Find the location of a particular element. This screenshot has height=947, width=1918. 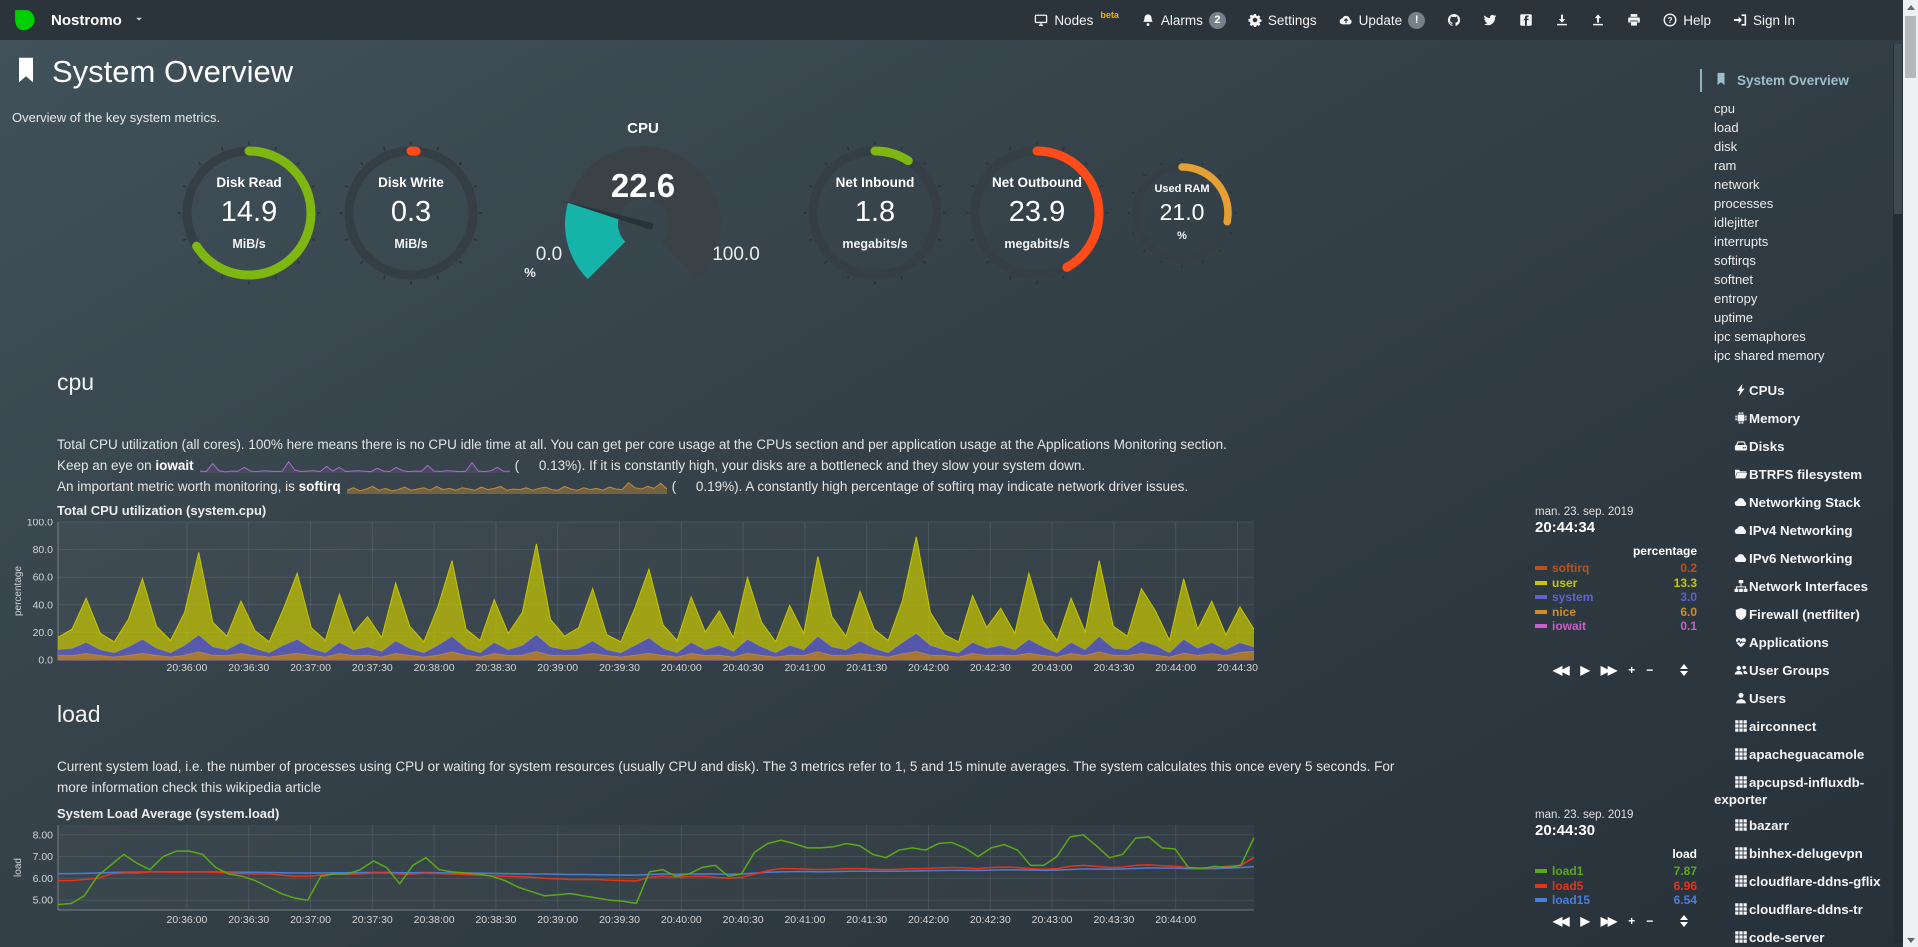

sidebar-subitem-entropy: entropy is located at coordinates (1736, 298).